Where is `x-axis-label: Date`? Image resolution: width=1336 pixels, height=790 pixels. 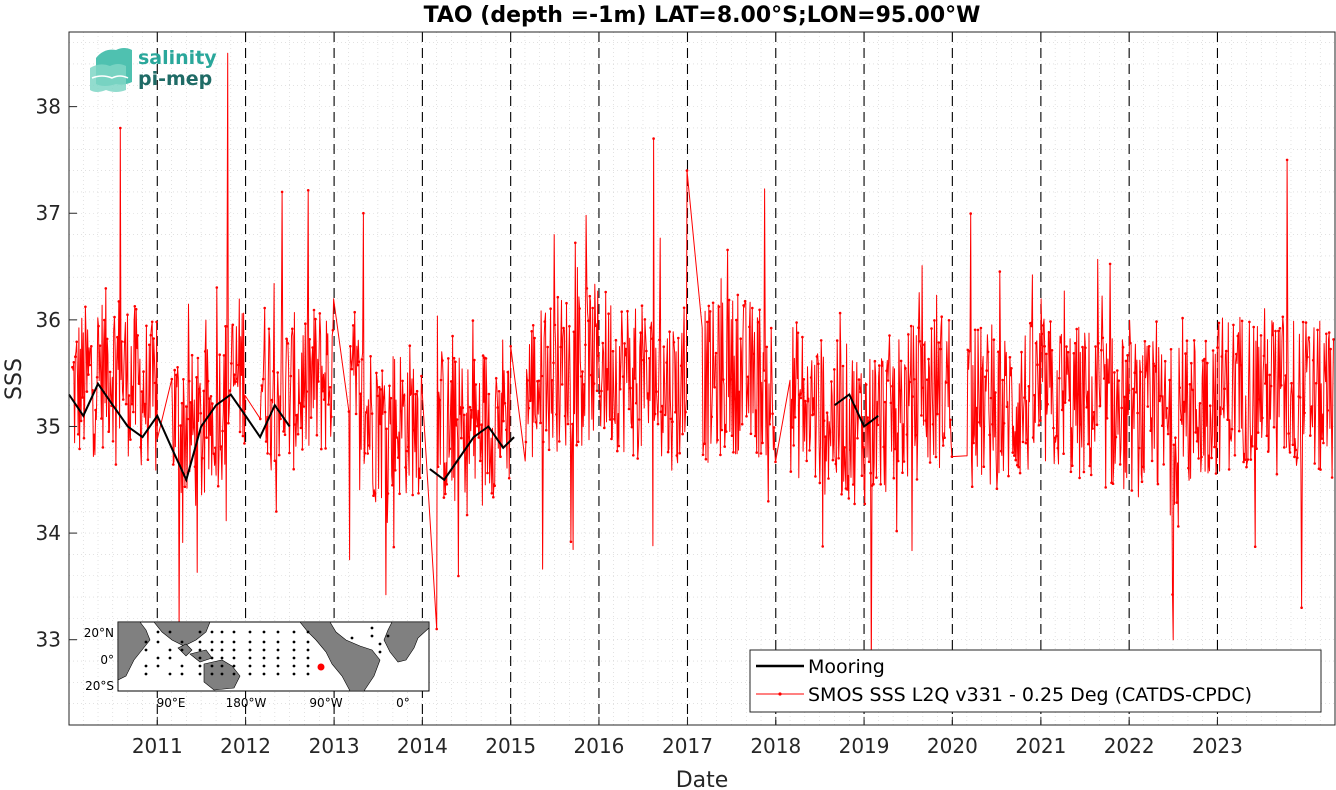 x-axis-label: Date is located at coordinates (702, 779).